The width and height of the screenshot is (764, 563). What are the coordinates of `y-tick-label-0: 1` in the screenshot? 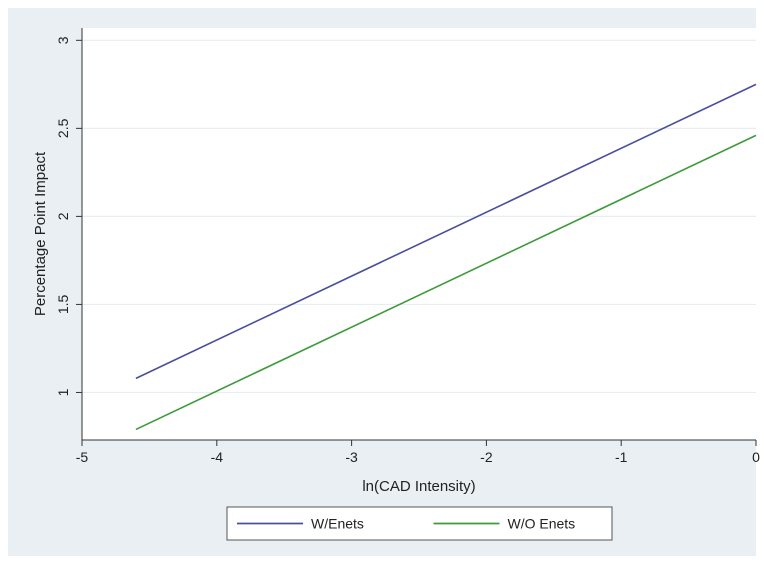 It's located at (63, 392).